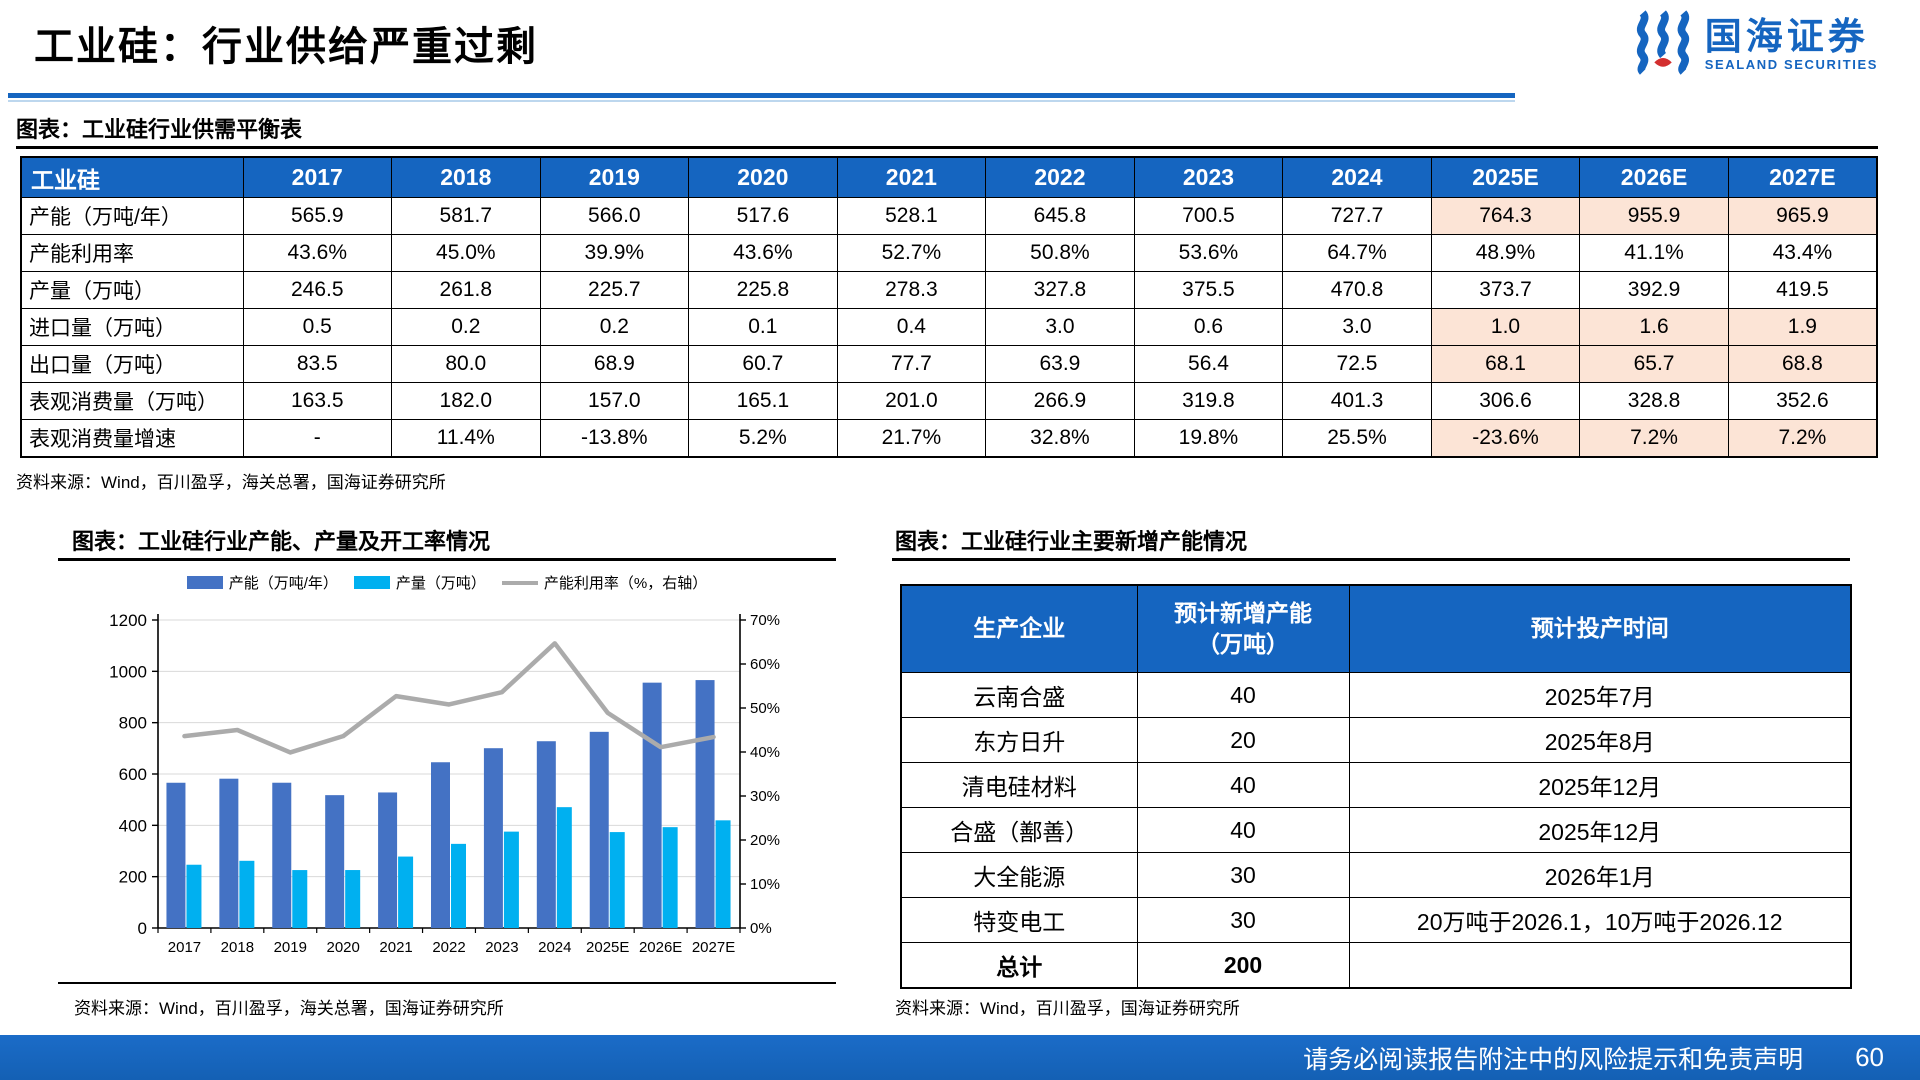  I want to click on balance-cell: 700.5, so click(1208, 216).